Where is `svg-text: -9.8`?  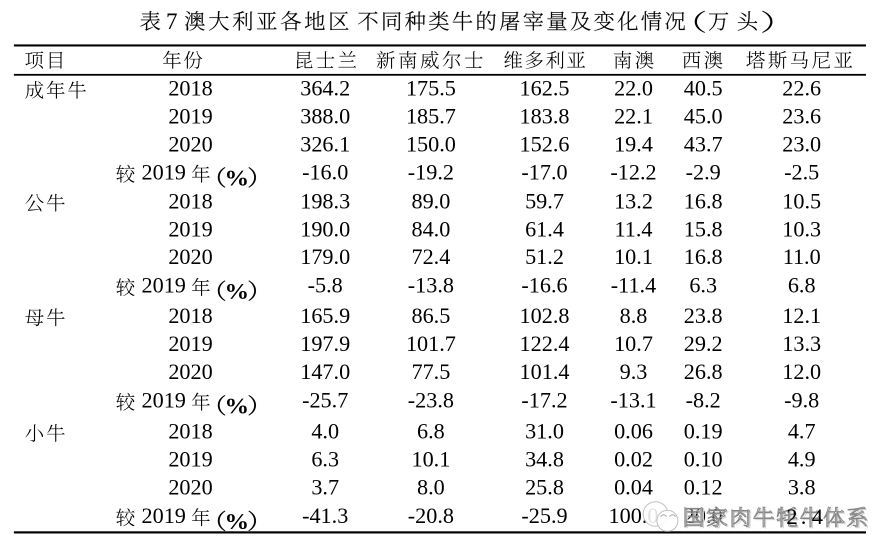
svg-text: -9.8 is located at coordinates (801, 399).